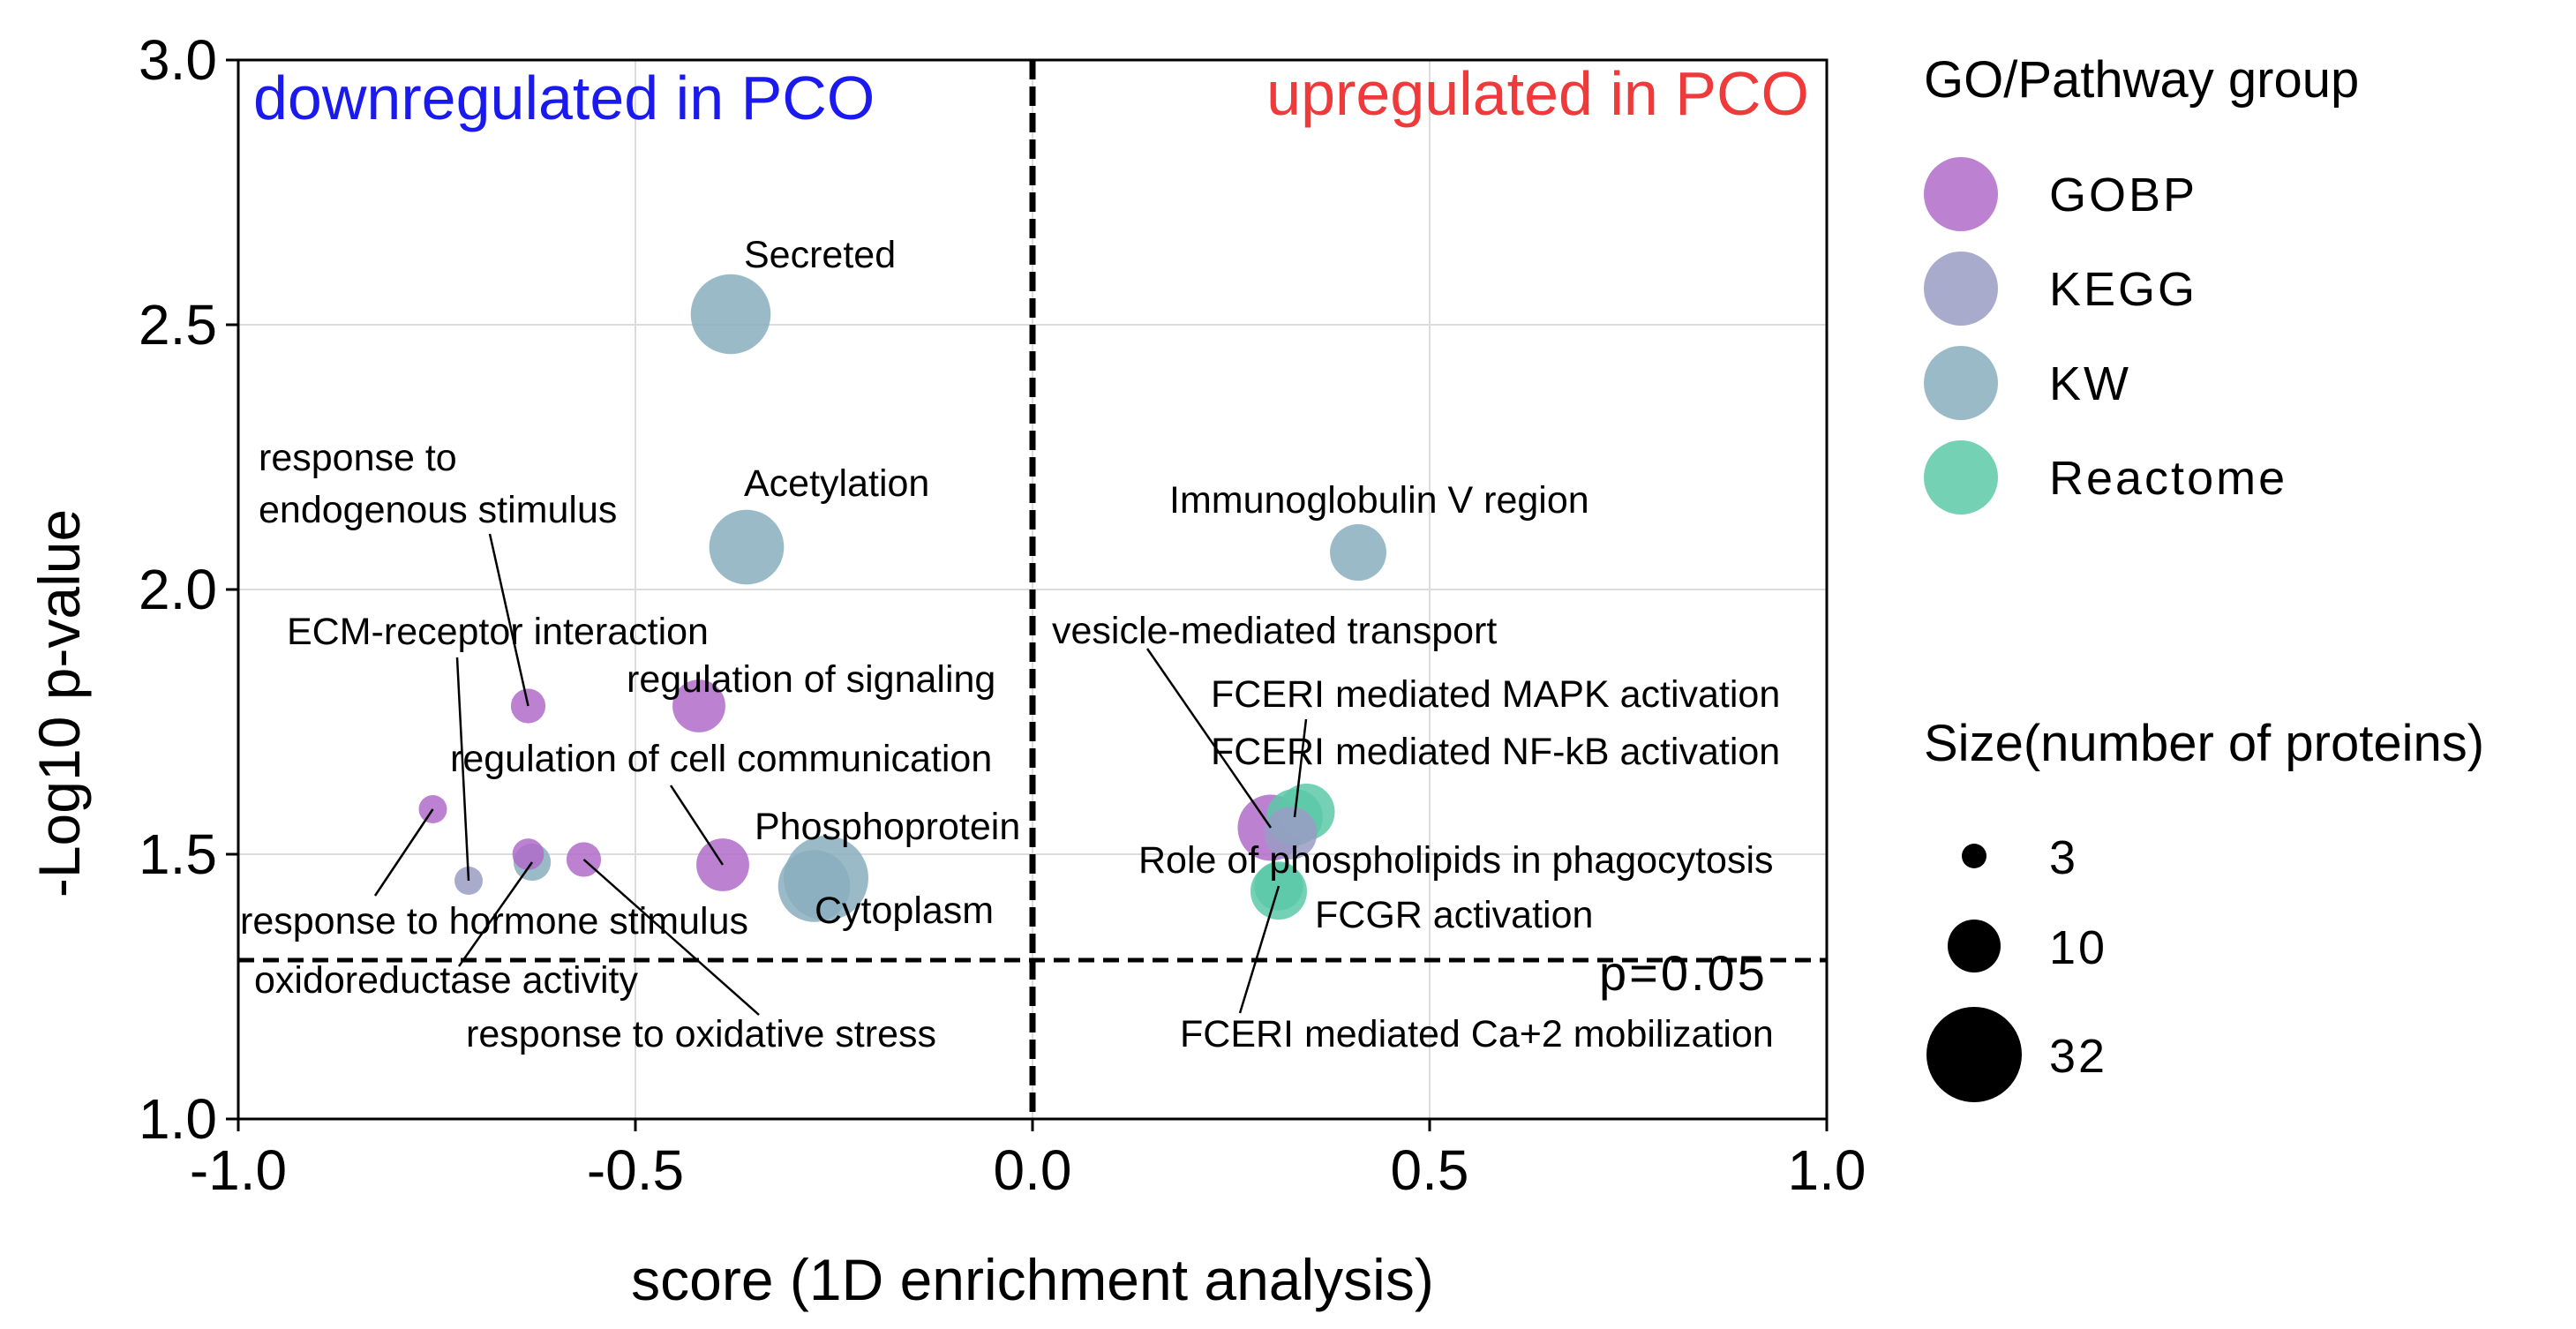 The height and width of the screenshot is (1329, 2576). What do you see at coordinates (178, 589) in the screenshot?
I see `y-tick-label-2: 2.0` at bounding box center [178, 589].